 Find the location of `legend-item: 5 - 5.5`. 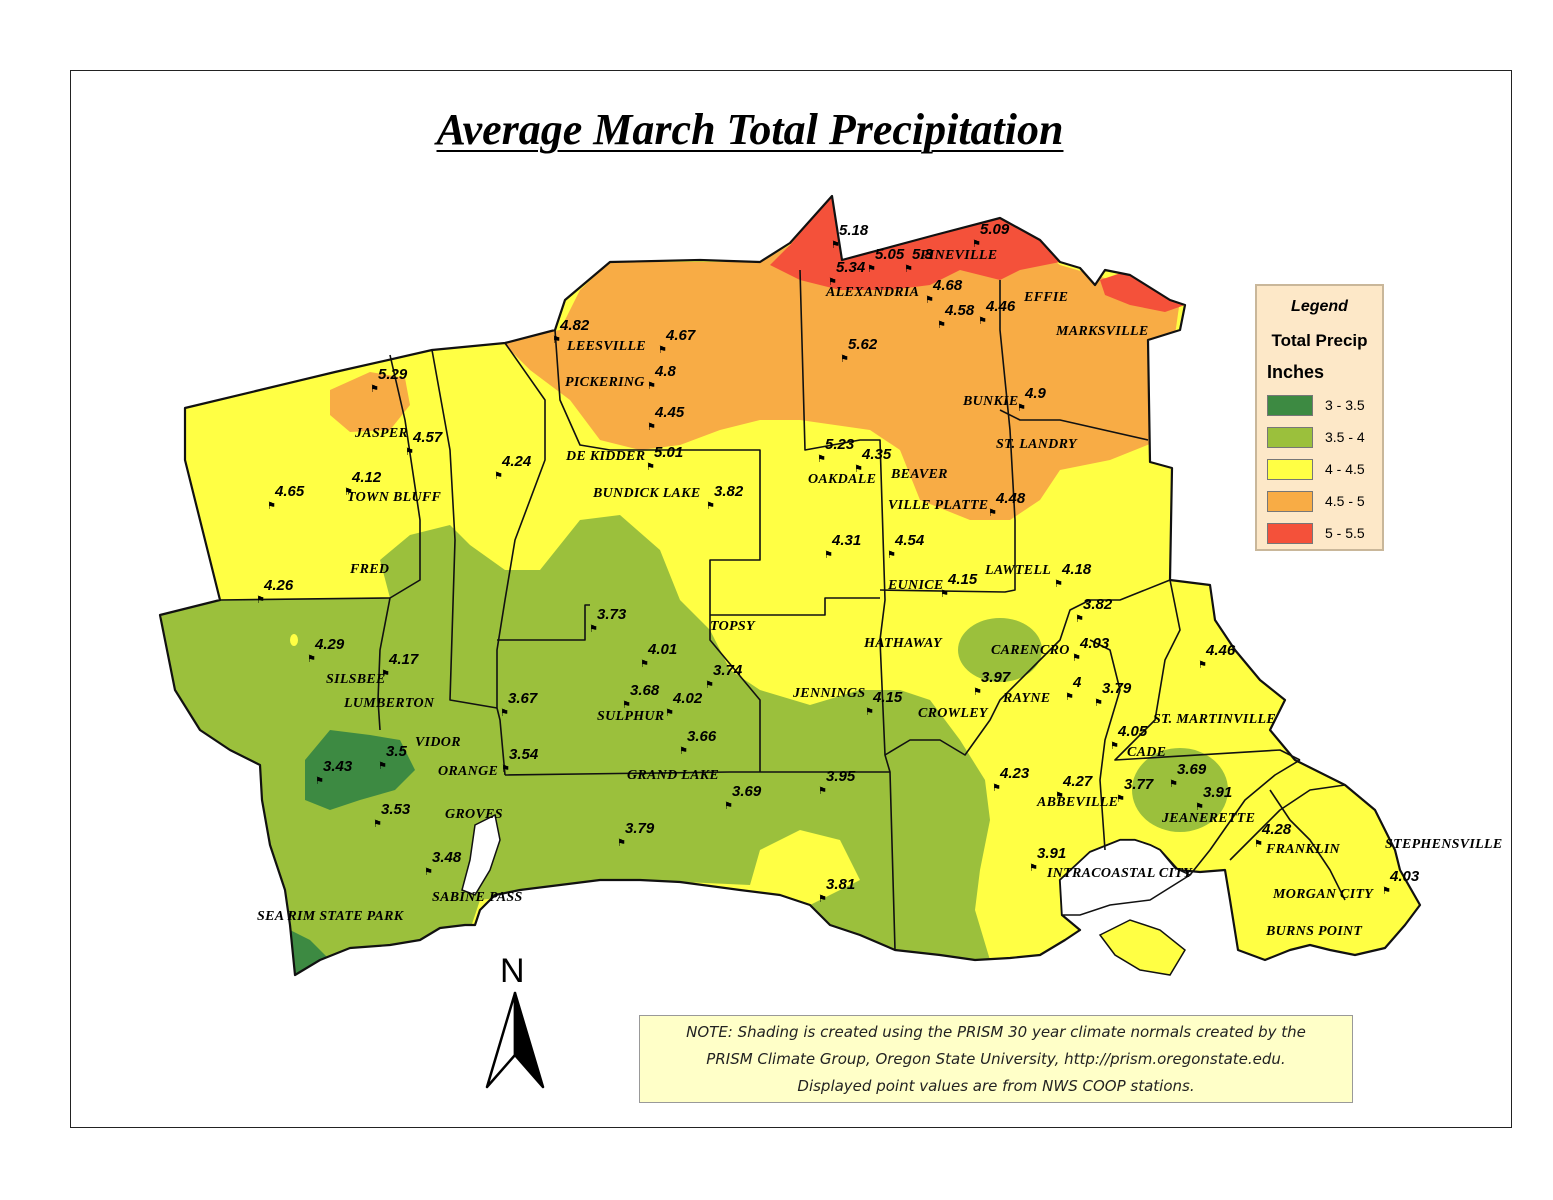

legend-item: 5 - 5.5 is located at coordinates (1316, 533).